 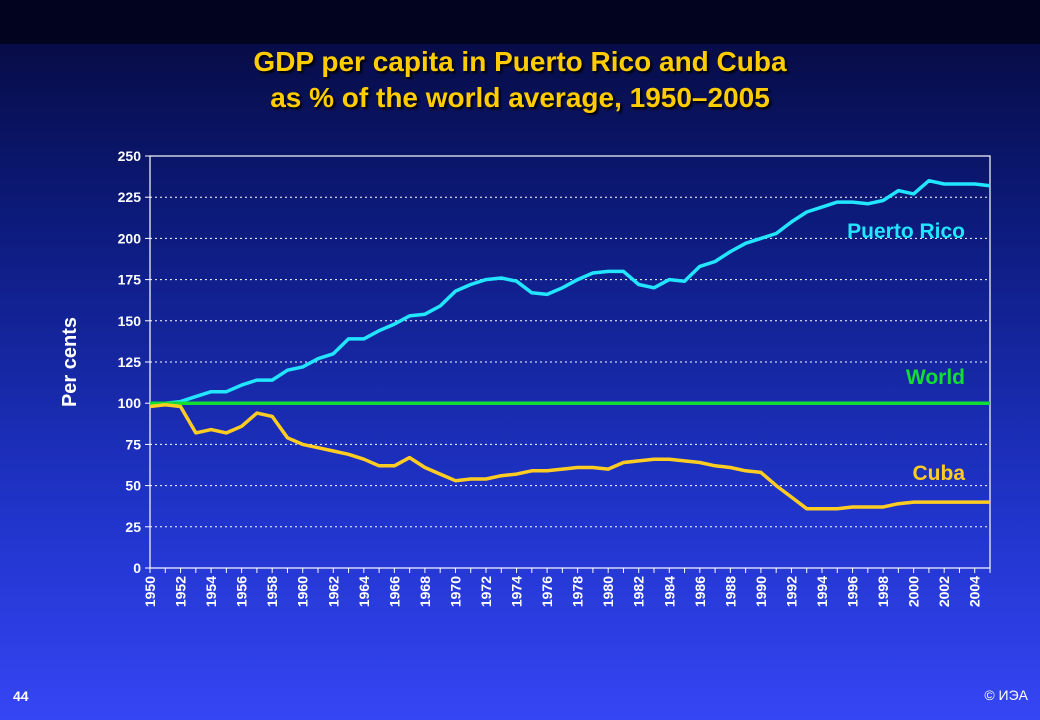 I want to click on x-tick-label: 1964, so click(x=364, y=591).